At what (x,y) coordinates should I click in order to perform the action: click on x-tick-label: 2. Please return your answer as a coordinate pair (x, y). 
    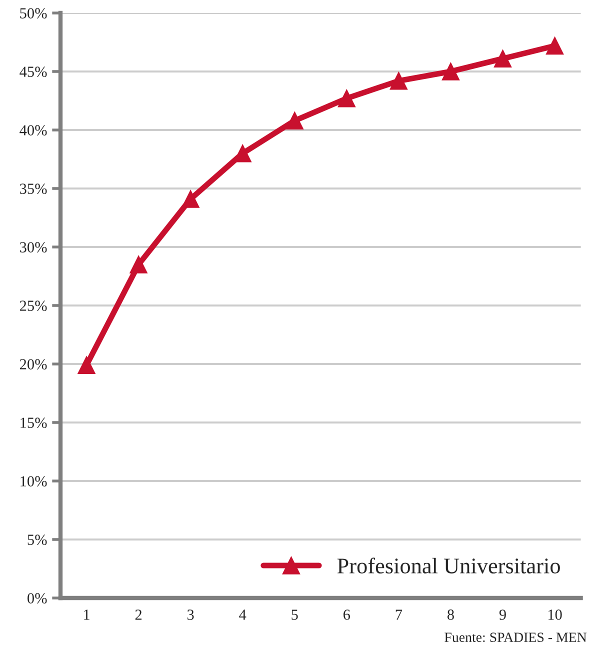
    Looking at the image, I should click on (138, 615).